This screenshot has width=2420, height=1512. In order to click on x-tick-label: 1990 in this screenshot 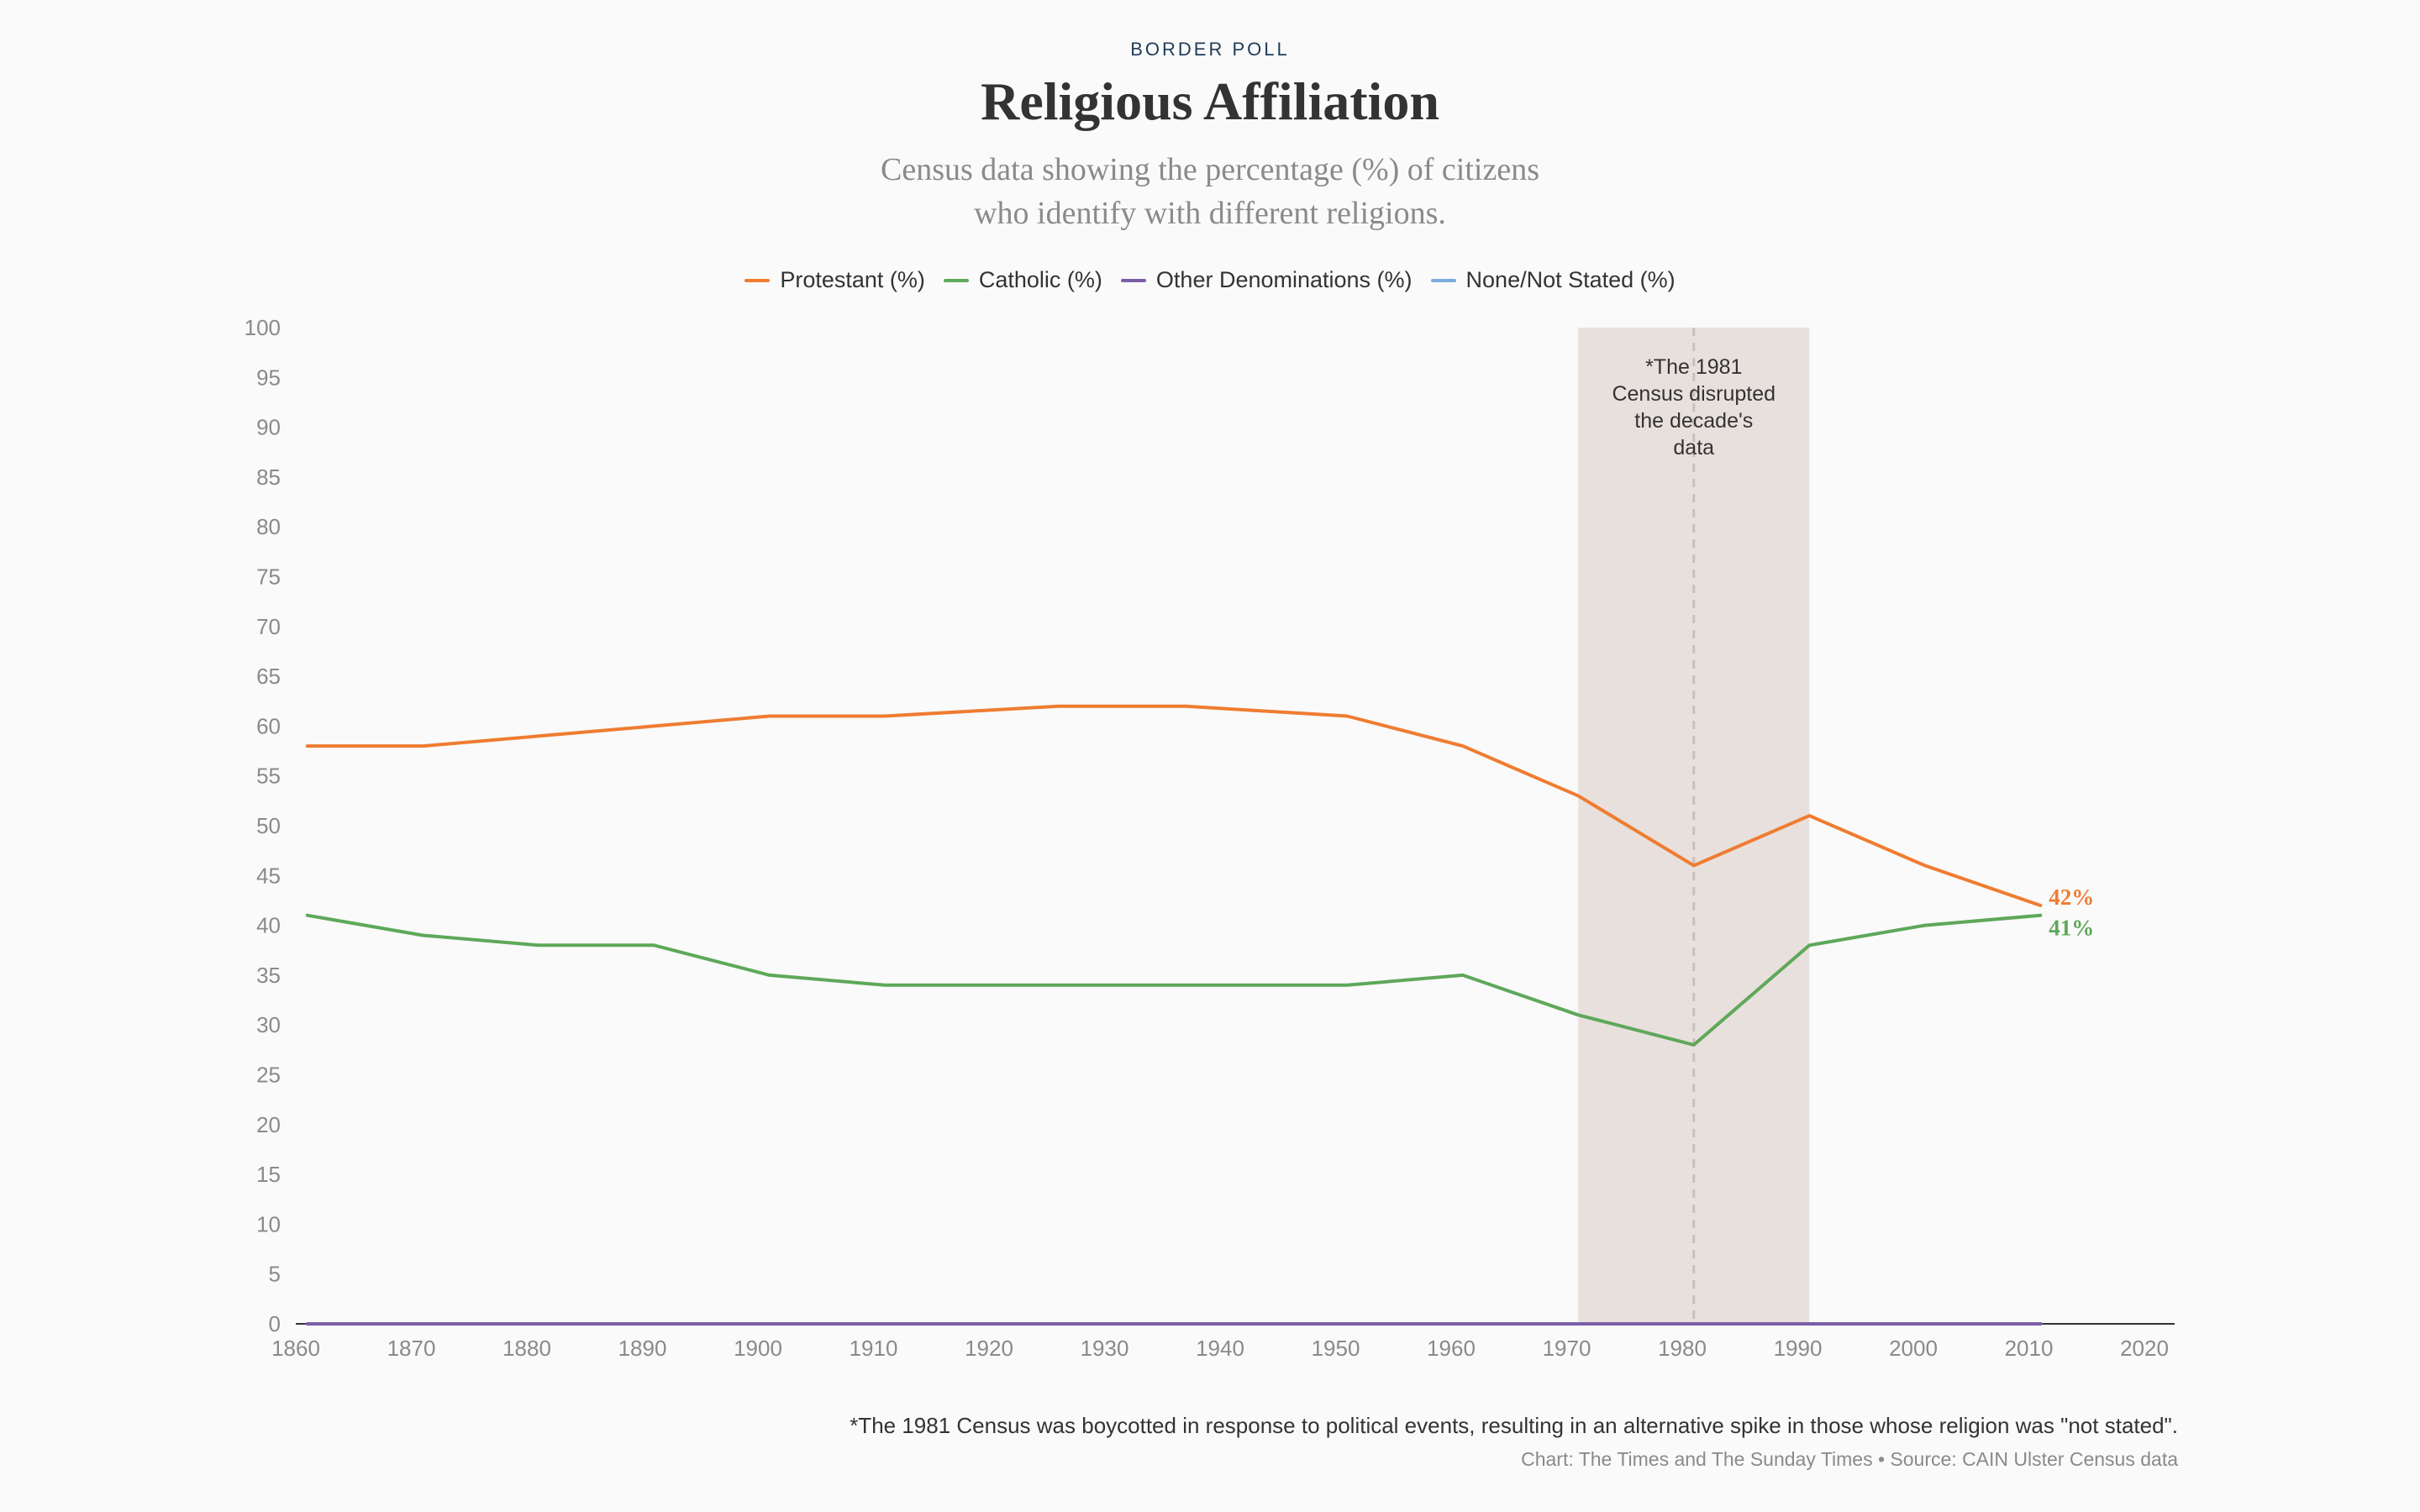, I will do `click(1799, 1348)`.